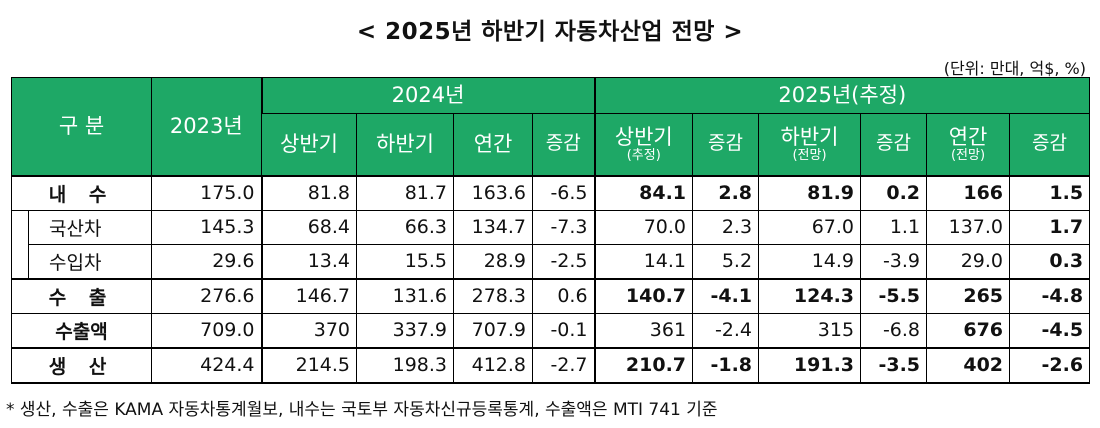  I want to click on cell: 14.9, so click(810, 261).